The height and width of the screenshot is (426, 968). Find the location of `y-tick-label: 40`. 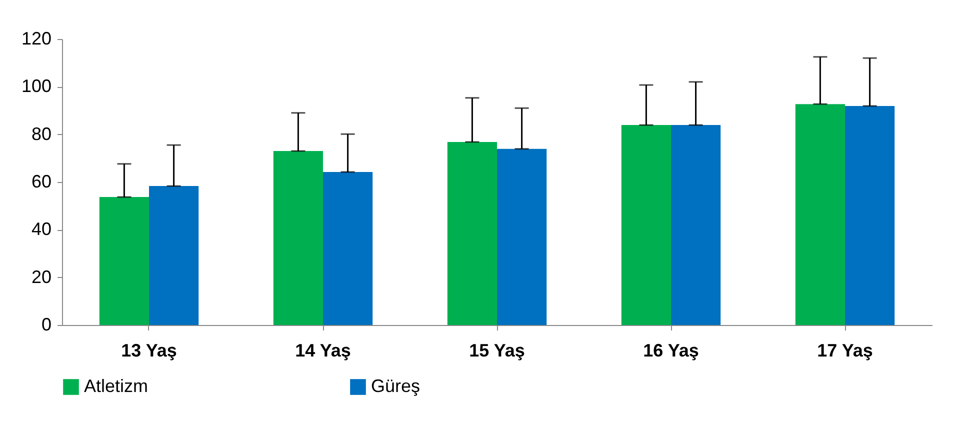

y-tick-label: 40 is located at coordinates (41, 229).